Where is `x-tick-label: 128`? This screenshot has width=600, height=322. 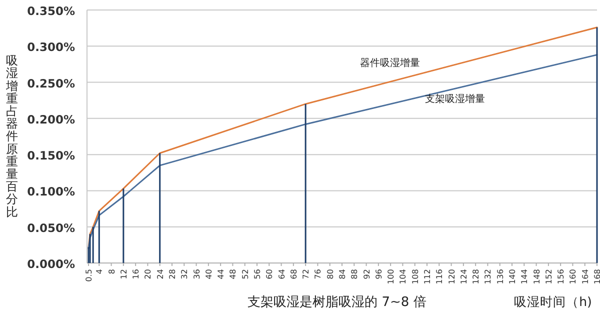
x-tick-label: 128 is located at coordinates (476, 276).